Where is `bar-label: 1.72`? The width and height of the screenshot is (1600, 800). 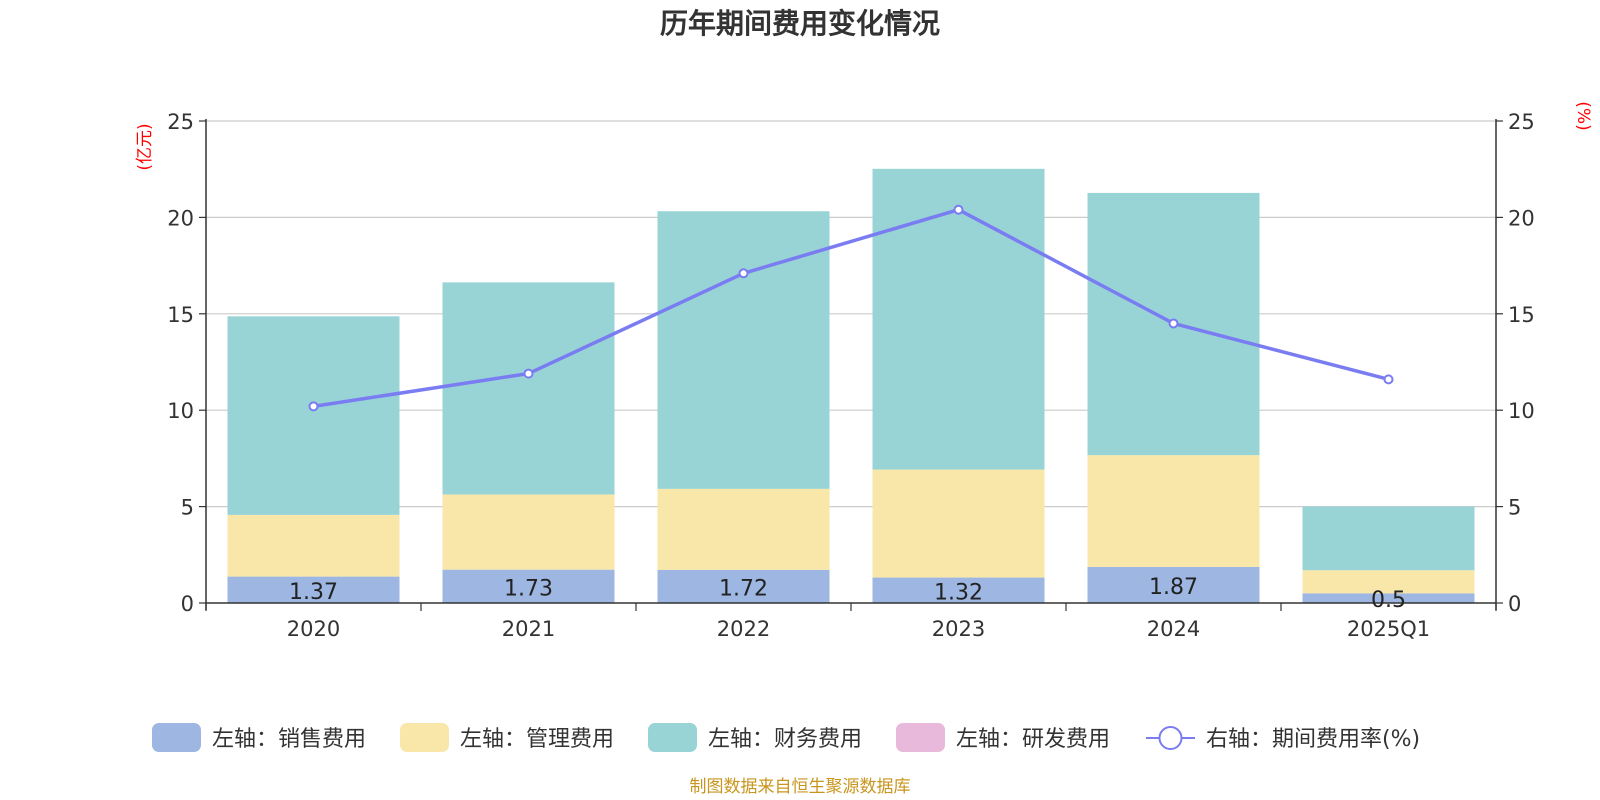 bar-label: 1.72 is located at coordinates (743, 588).